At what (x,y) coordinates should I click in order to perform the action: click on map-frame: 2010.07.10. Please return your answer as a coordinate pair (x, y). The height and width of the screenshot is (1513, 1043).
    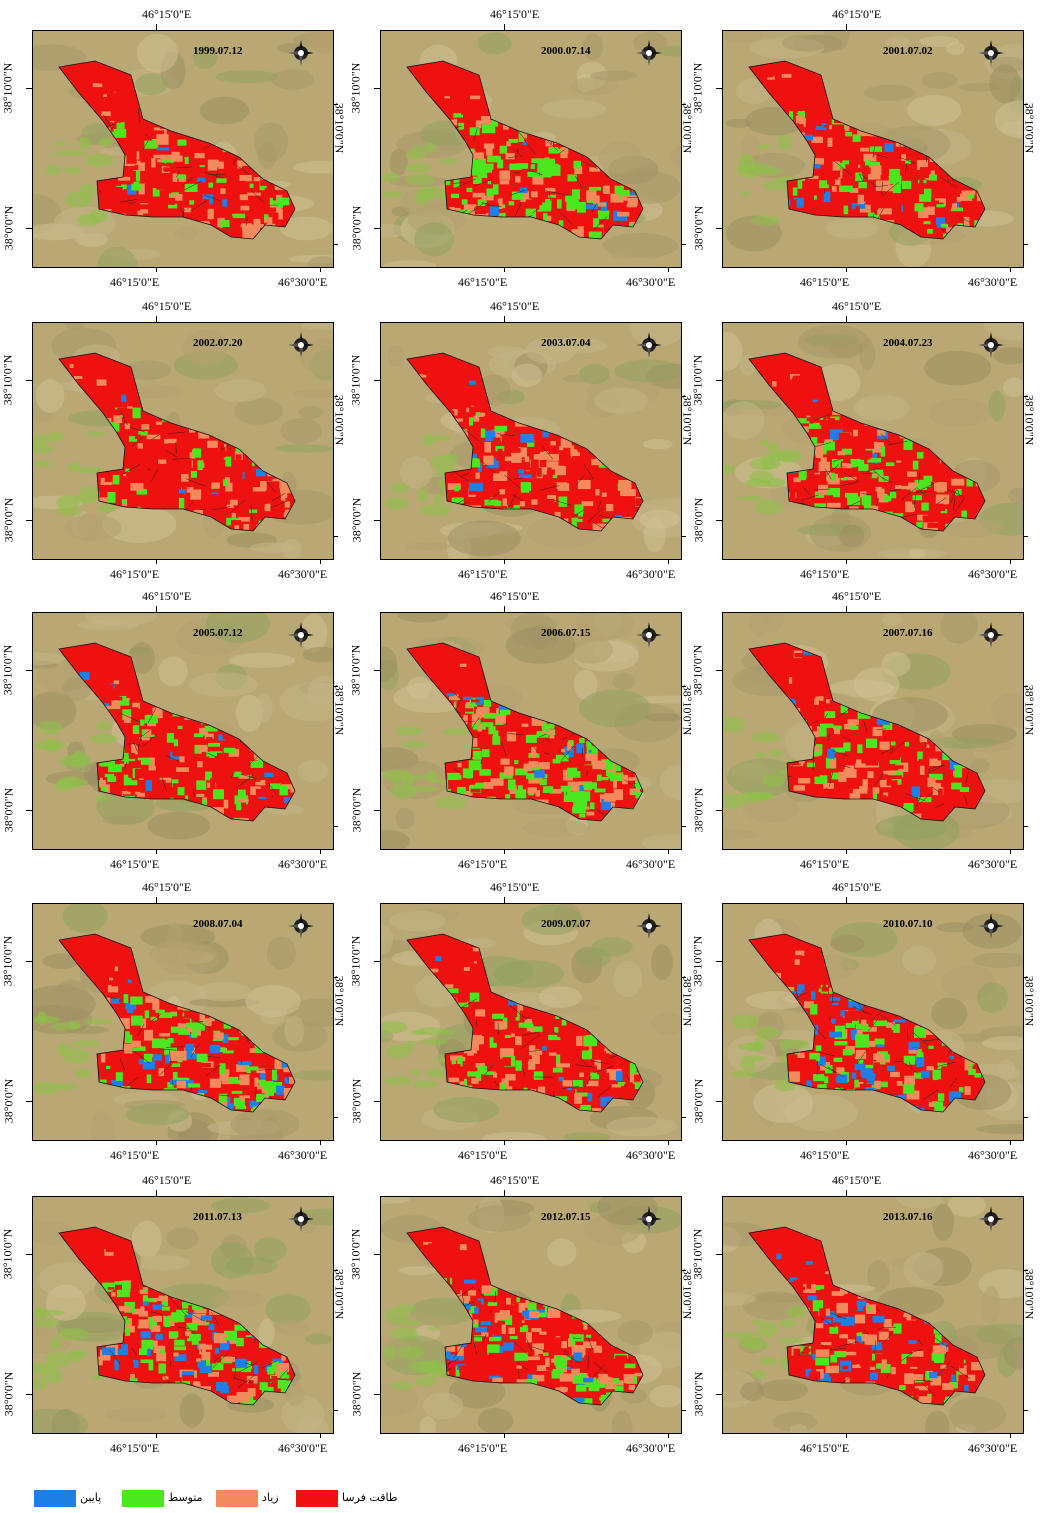
    Looking at the image, I should click on (873, 1022).